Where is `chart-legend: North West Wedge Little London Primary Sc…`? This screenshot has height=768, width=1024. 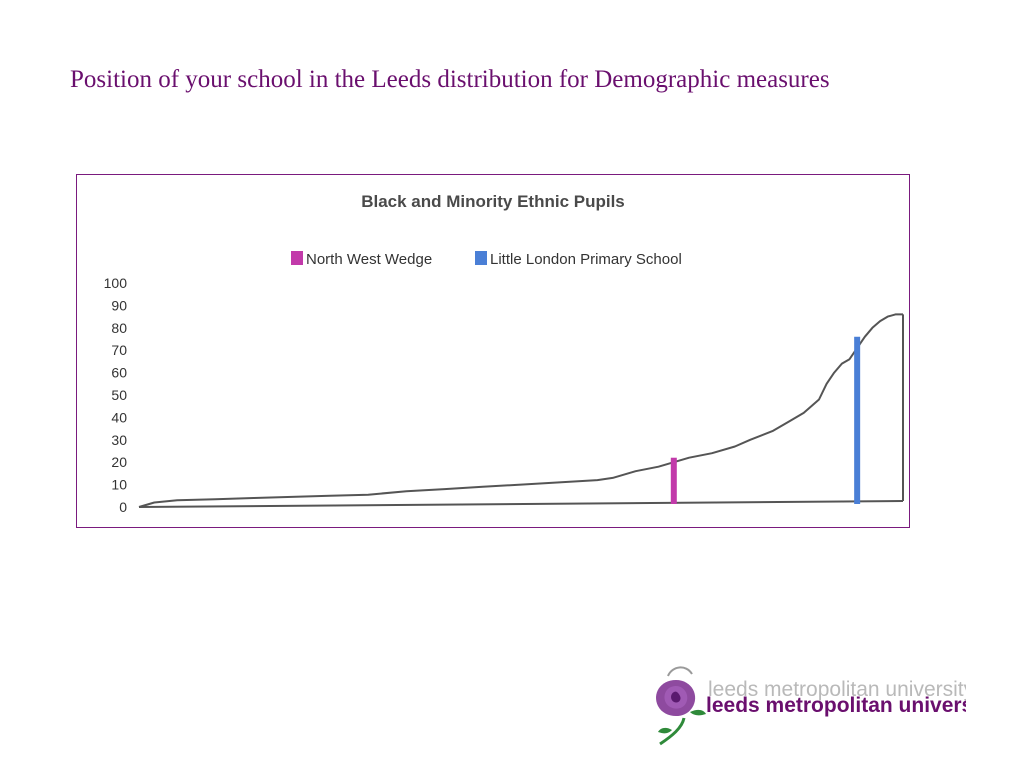 chart-legend: North West Wedge Little London Primary Sc… is located at coordinates (486, 259).